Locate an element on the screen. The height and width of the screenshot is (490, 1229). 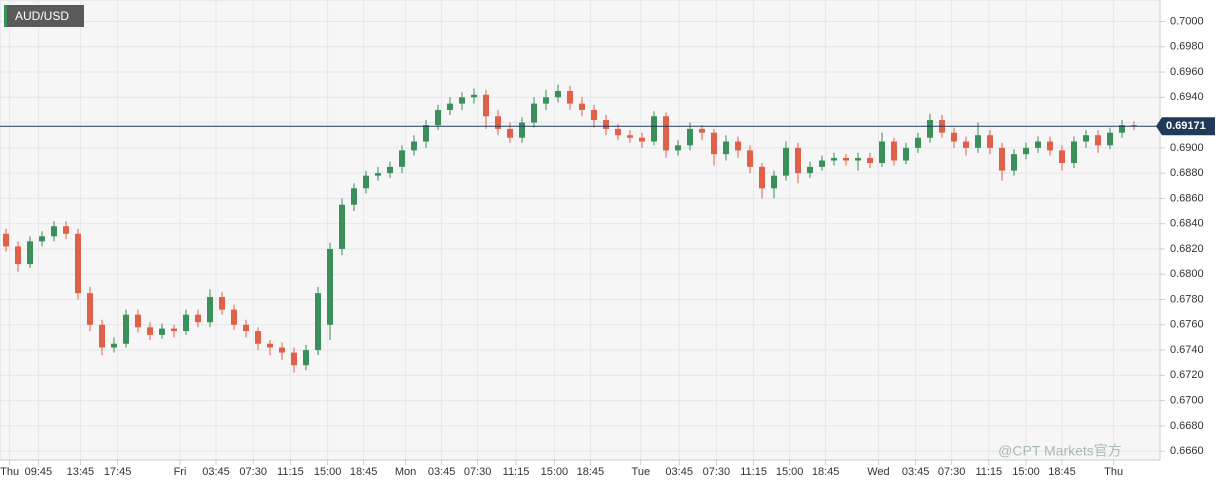
y-tick-label: 0.6960 is located at coordinates (1187, 72).